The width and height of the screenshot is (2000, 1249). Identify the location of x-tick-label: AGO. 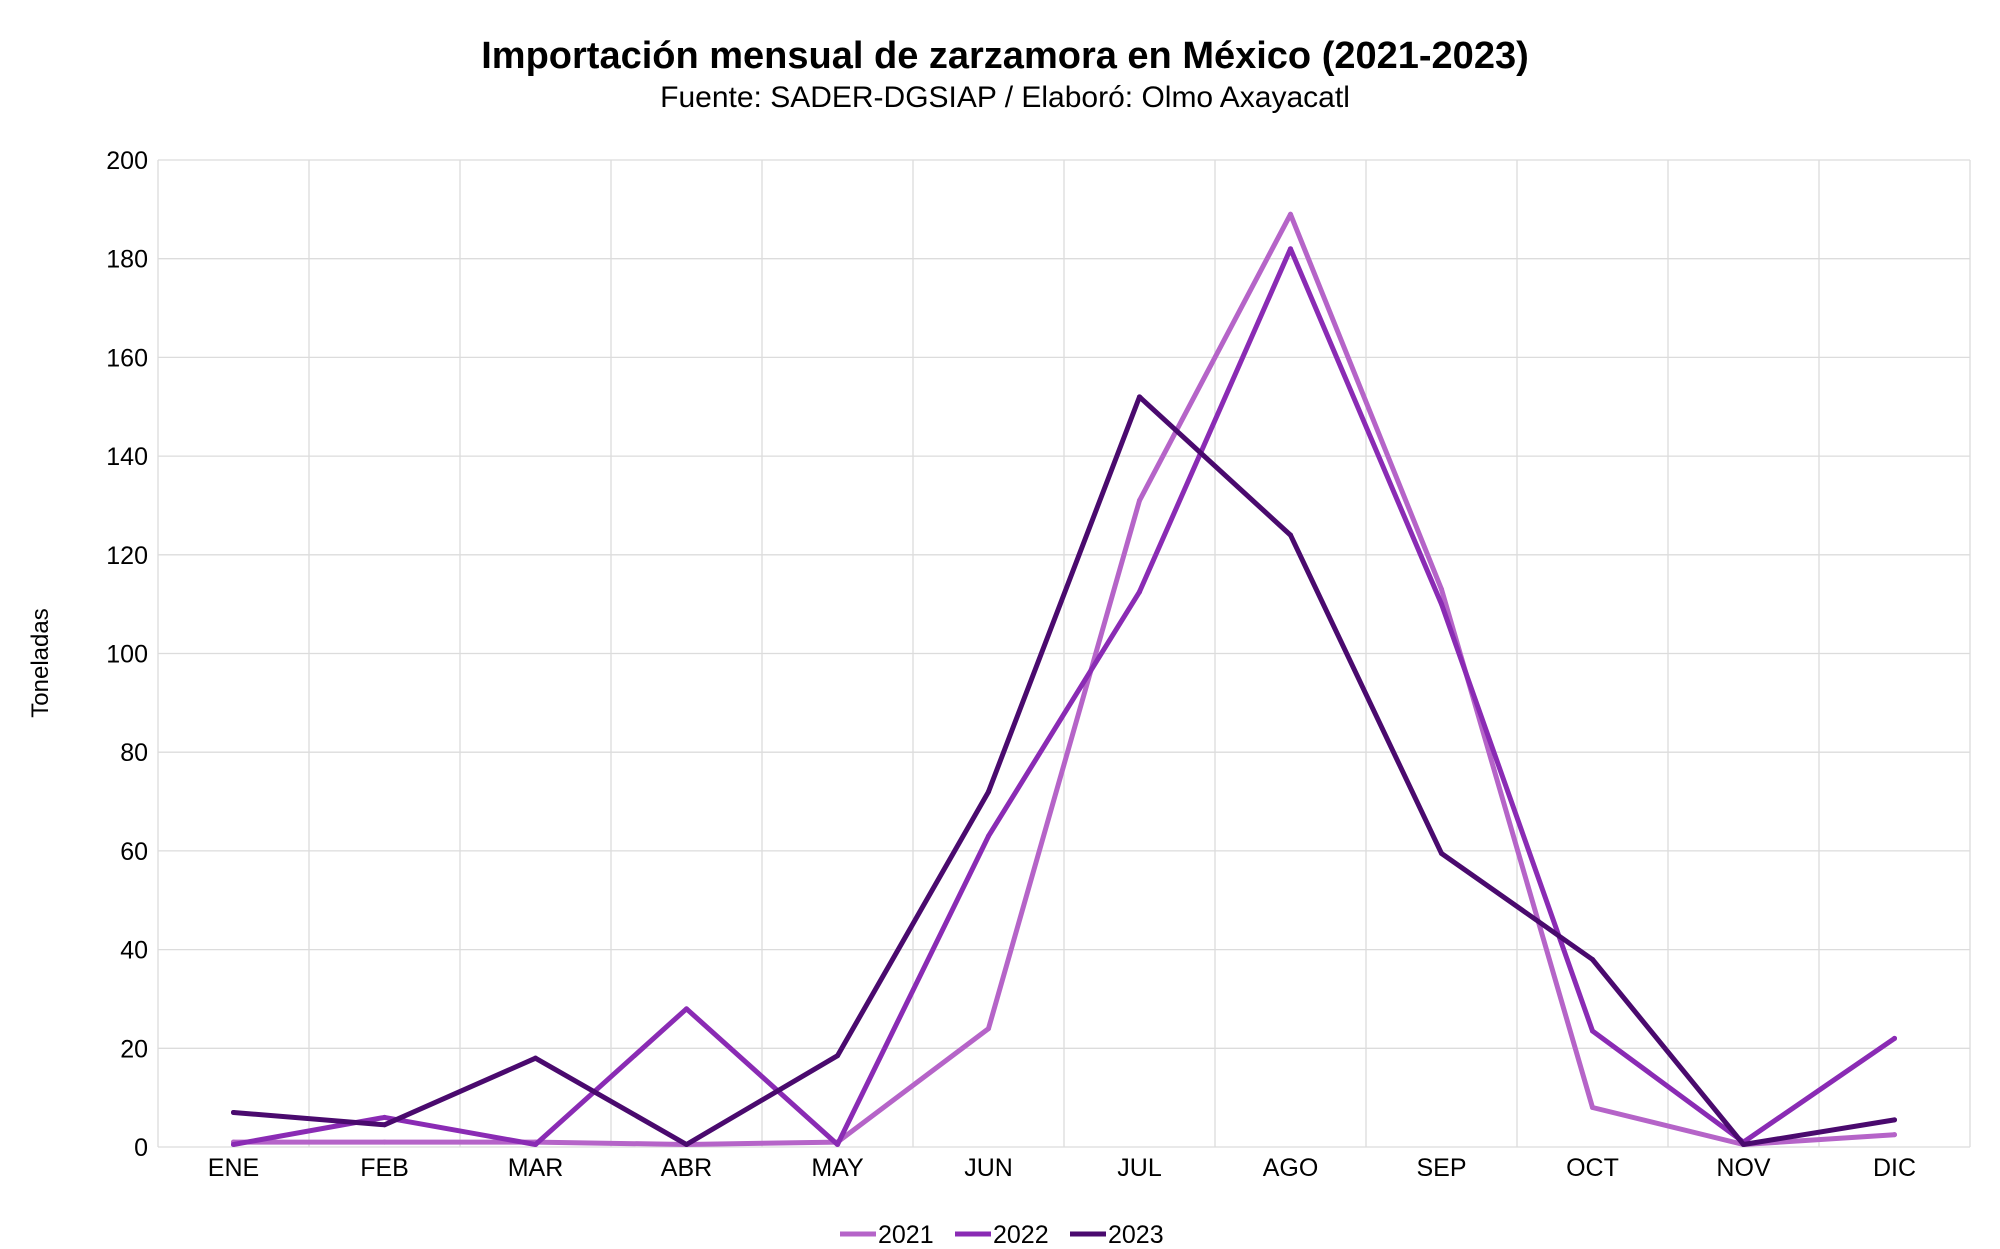
(1291, 1168).